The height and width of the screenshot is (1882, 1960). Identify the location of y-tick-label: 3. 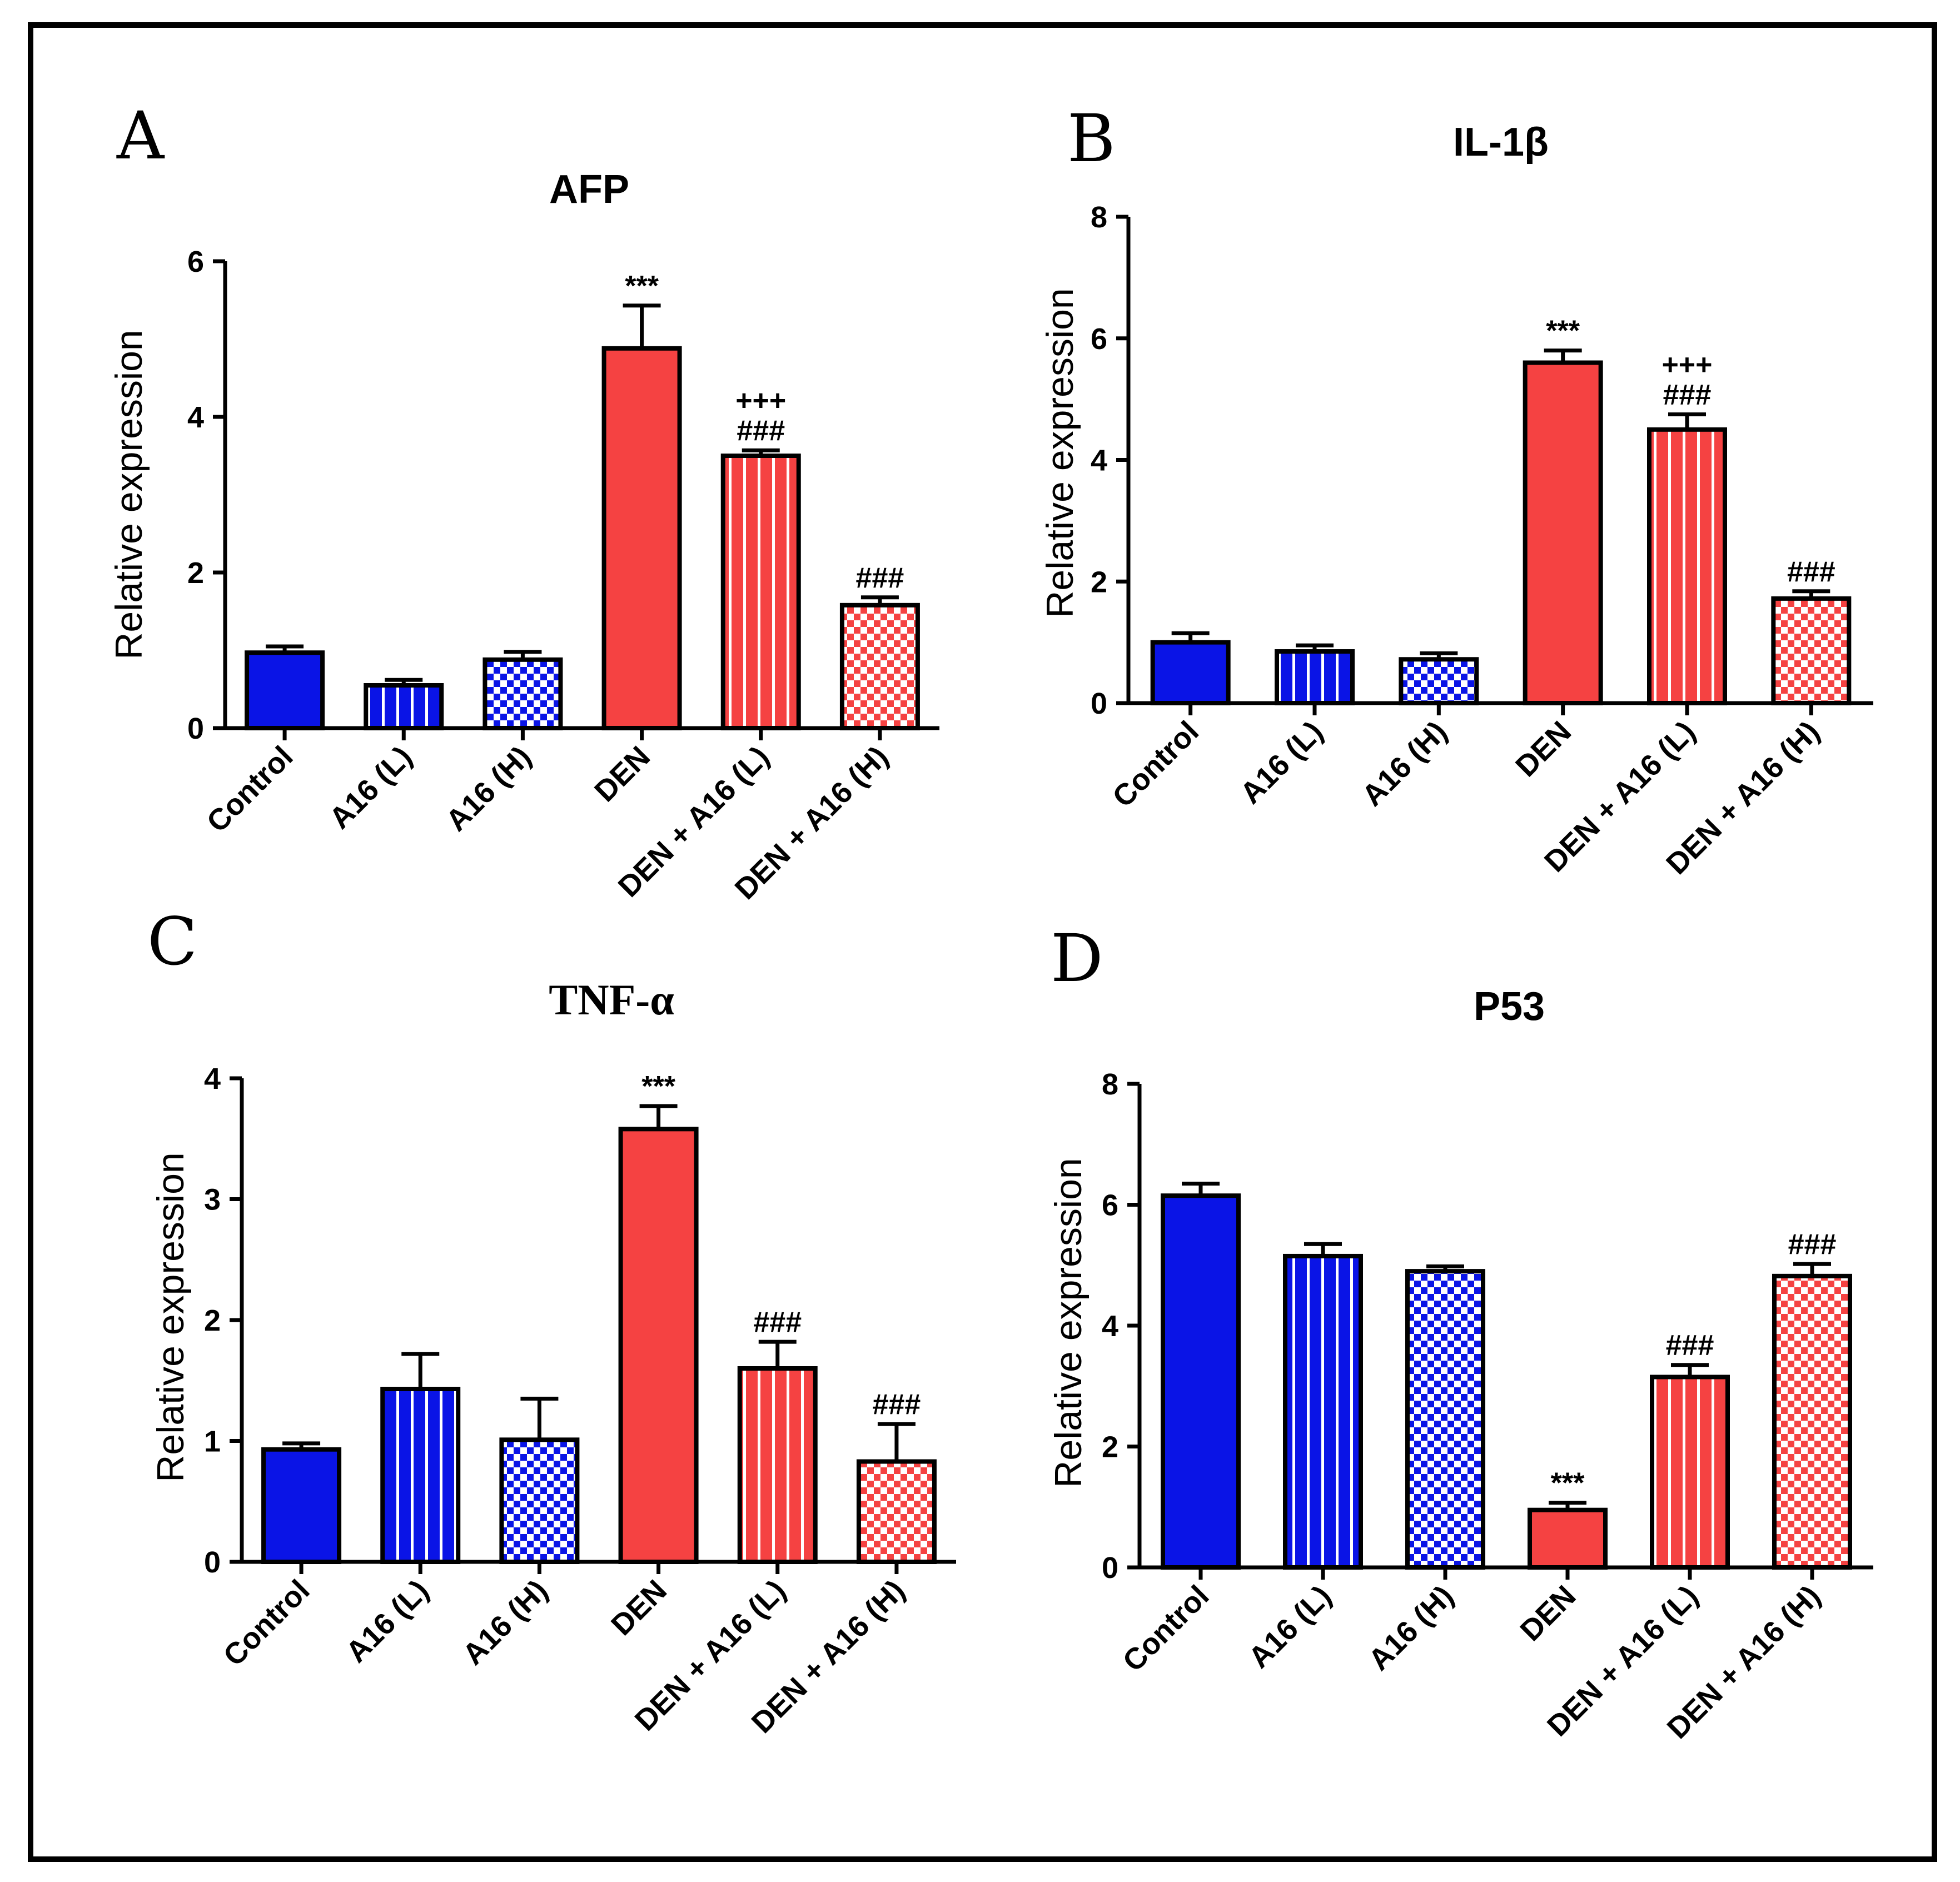
(212, 1200).